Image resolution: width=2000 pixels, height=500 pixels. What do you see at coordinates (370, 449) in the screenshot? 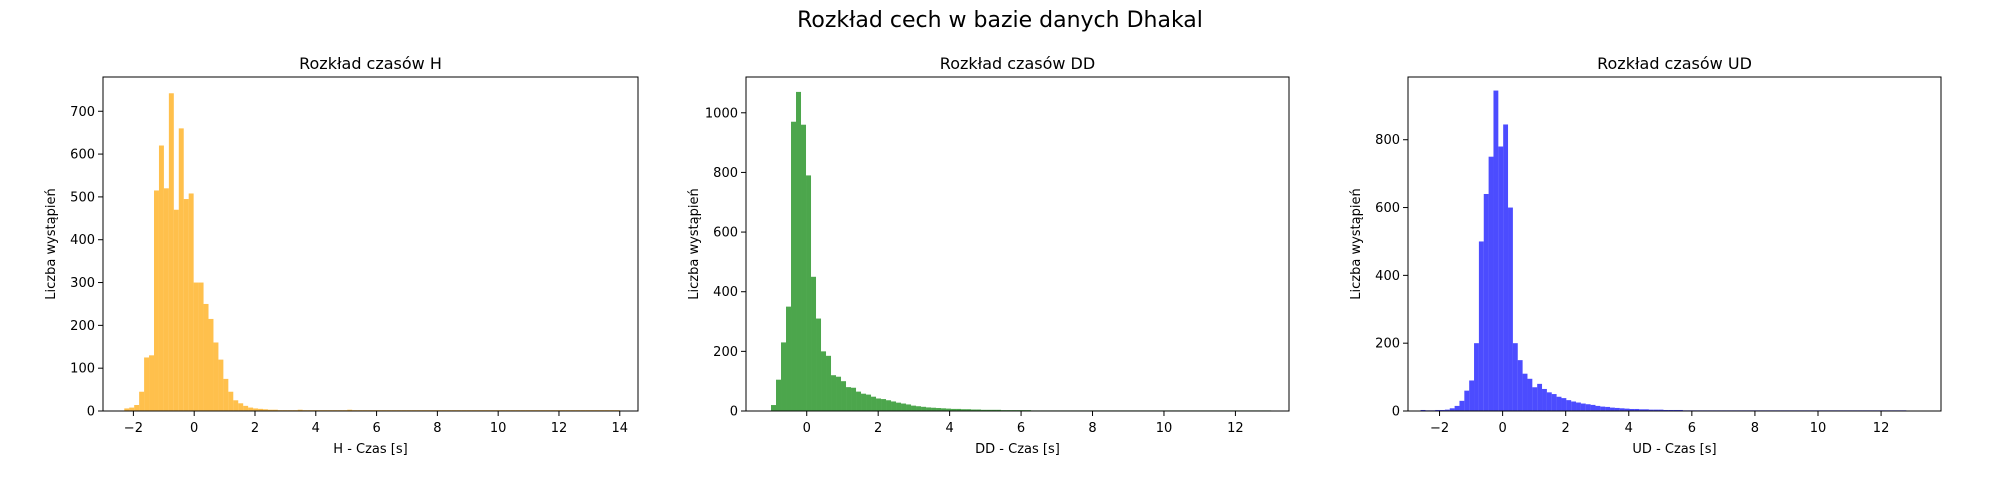
I see `x-axis-label-h: H - Czas [s]` at bounding box center [370, 449].